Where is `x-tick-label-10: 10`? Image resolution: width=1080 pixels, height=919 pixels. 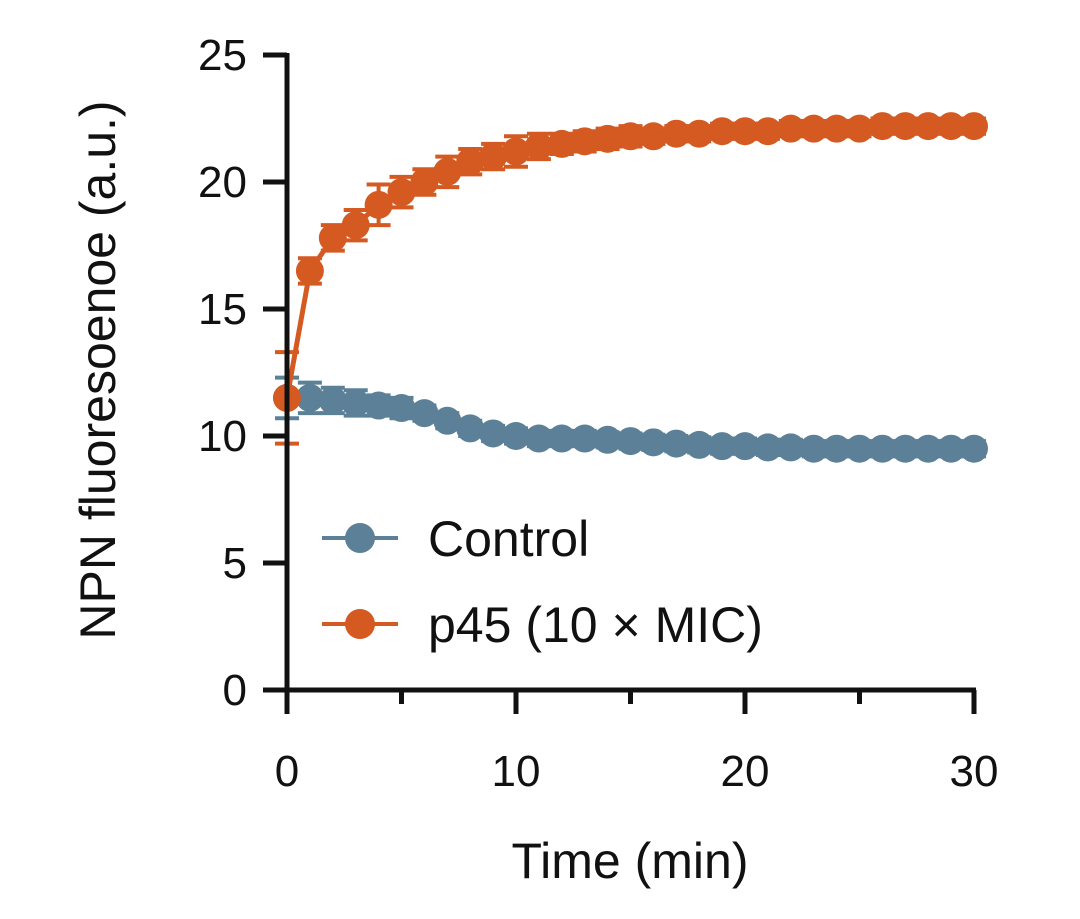
x-tick-label-10: 10 is located at coordinates (516, 771).